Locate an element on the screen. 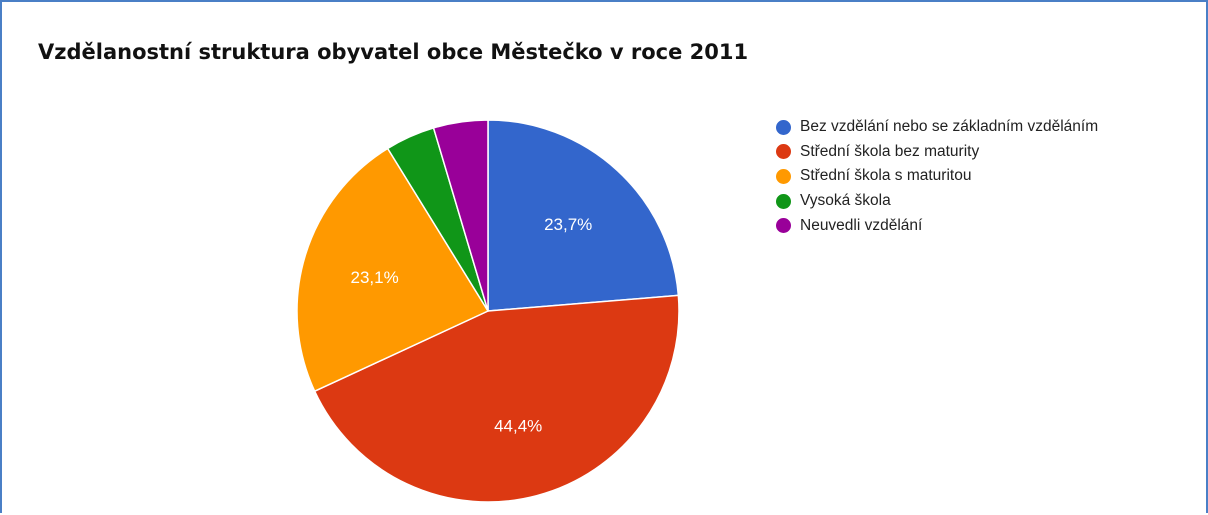 Image resolution: width=1208 pixels, height=515 pixels. legend-item-stredni-skola-s-maturitou: Střední škola s maturitou is located at coordinates (937, 176).